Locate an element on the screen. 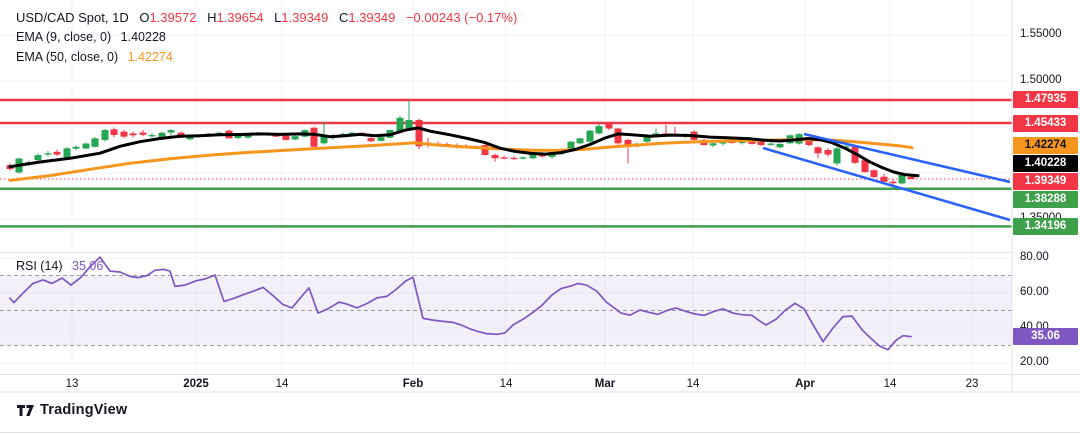 This screenshot has height=434, width=1080. price-badge-35.06: 35.06 is located at coordinates (1045, 337).